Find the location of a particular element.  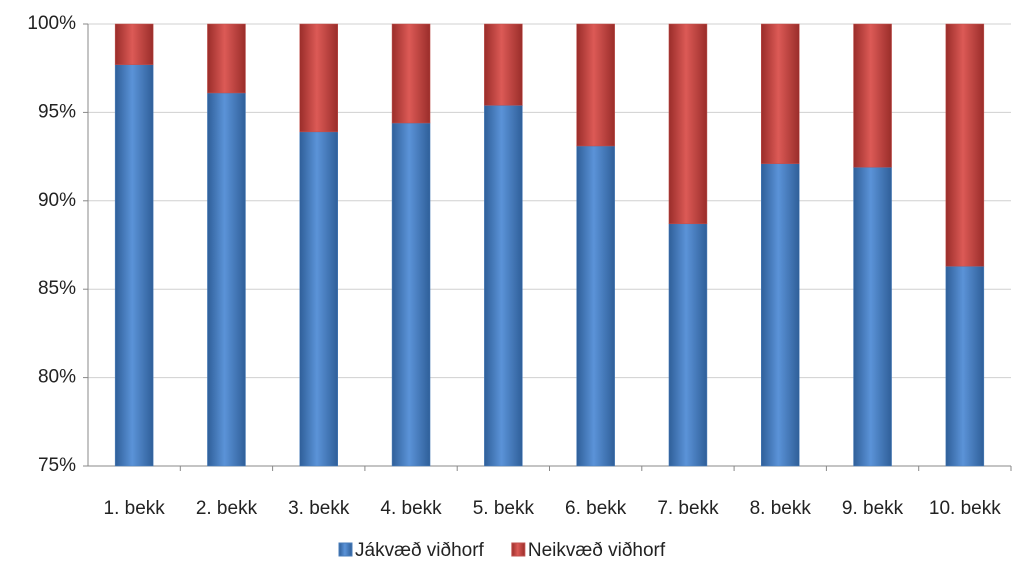

x-tick-label: 6. bekk is located at coordinates (596, 508).